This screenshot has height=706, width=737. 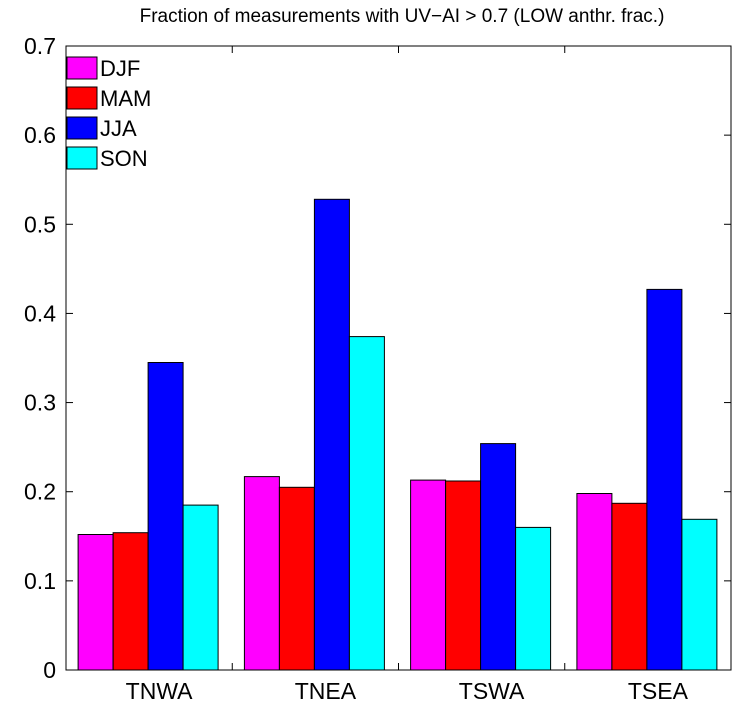 I want to click on legend-swatch-mam, so click(x=82, y=98).